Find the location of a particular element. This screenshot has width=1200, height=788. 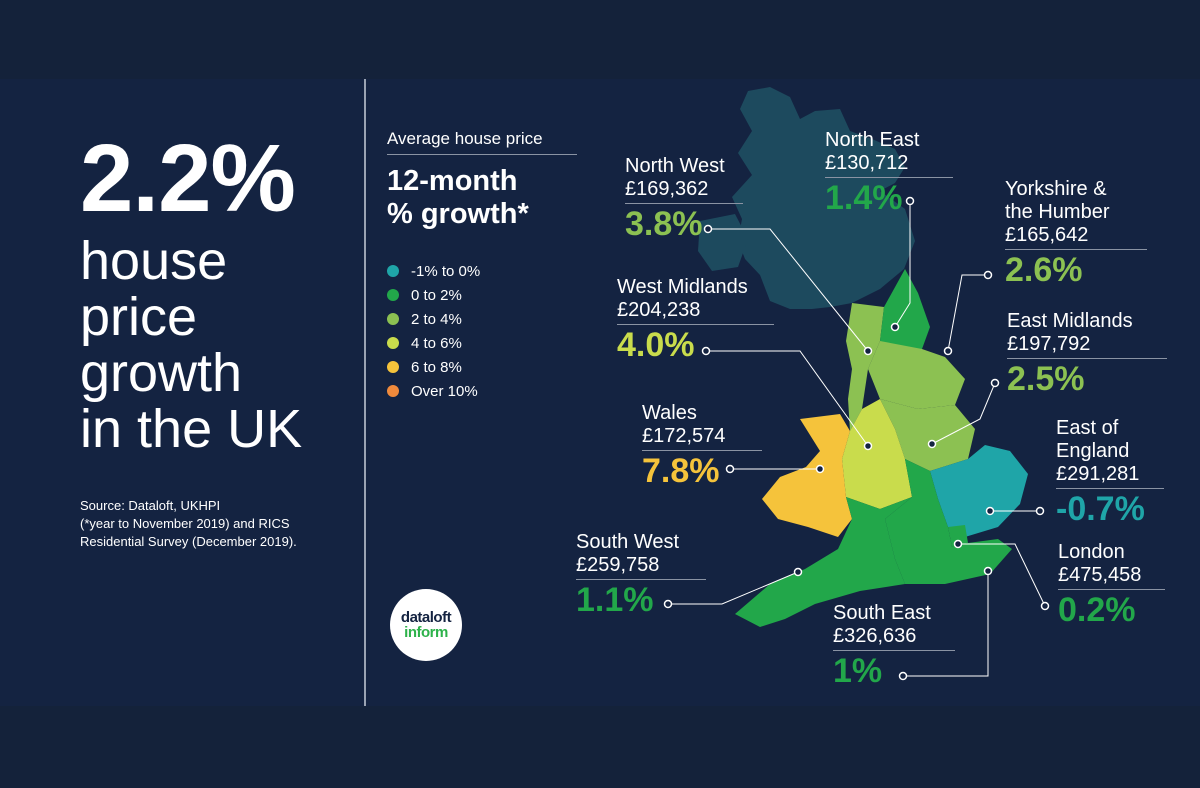

map-region-east-of-england is located at coordinates (979, 491).